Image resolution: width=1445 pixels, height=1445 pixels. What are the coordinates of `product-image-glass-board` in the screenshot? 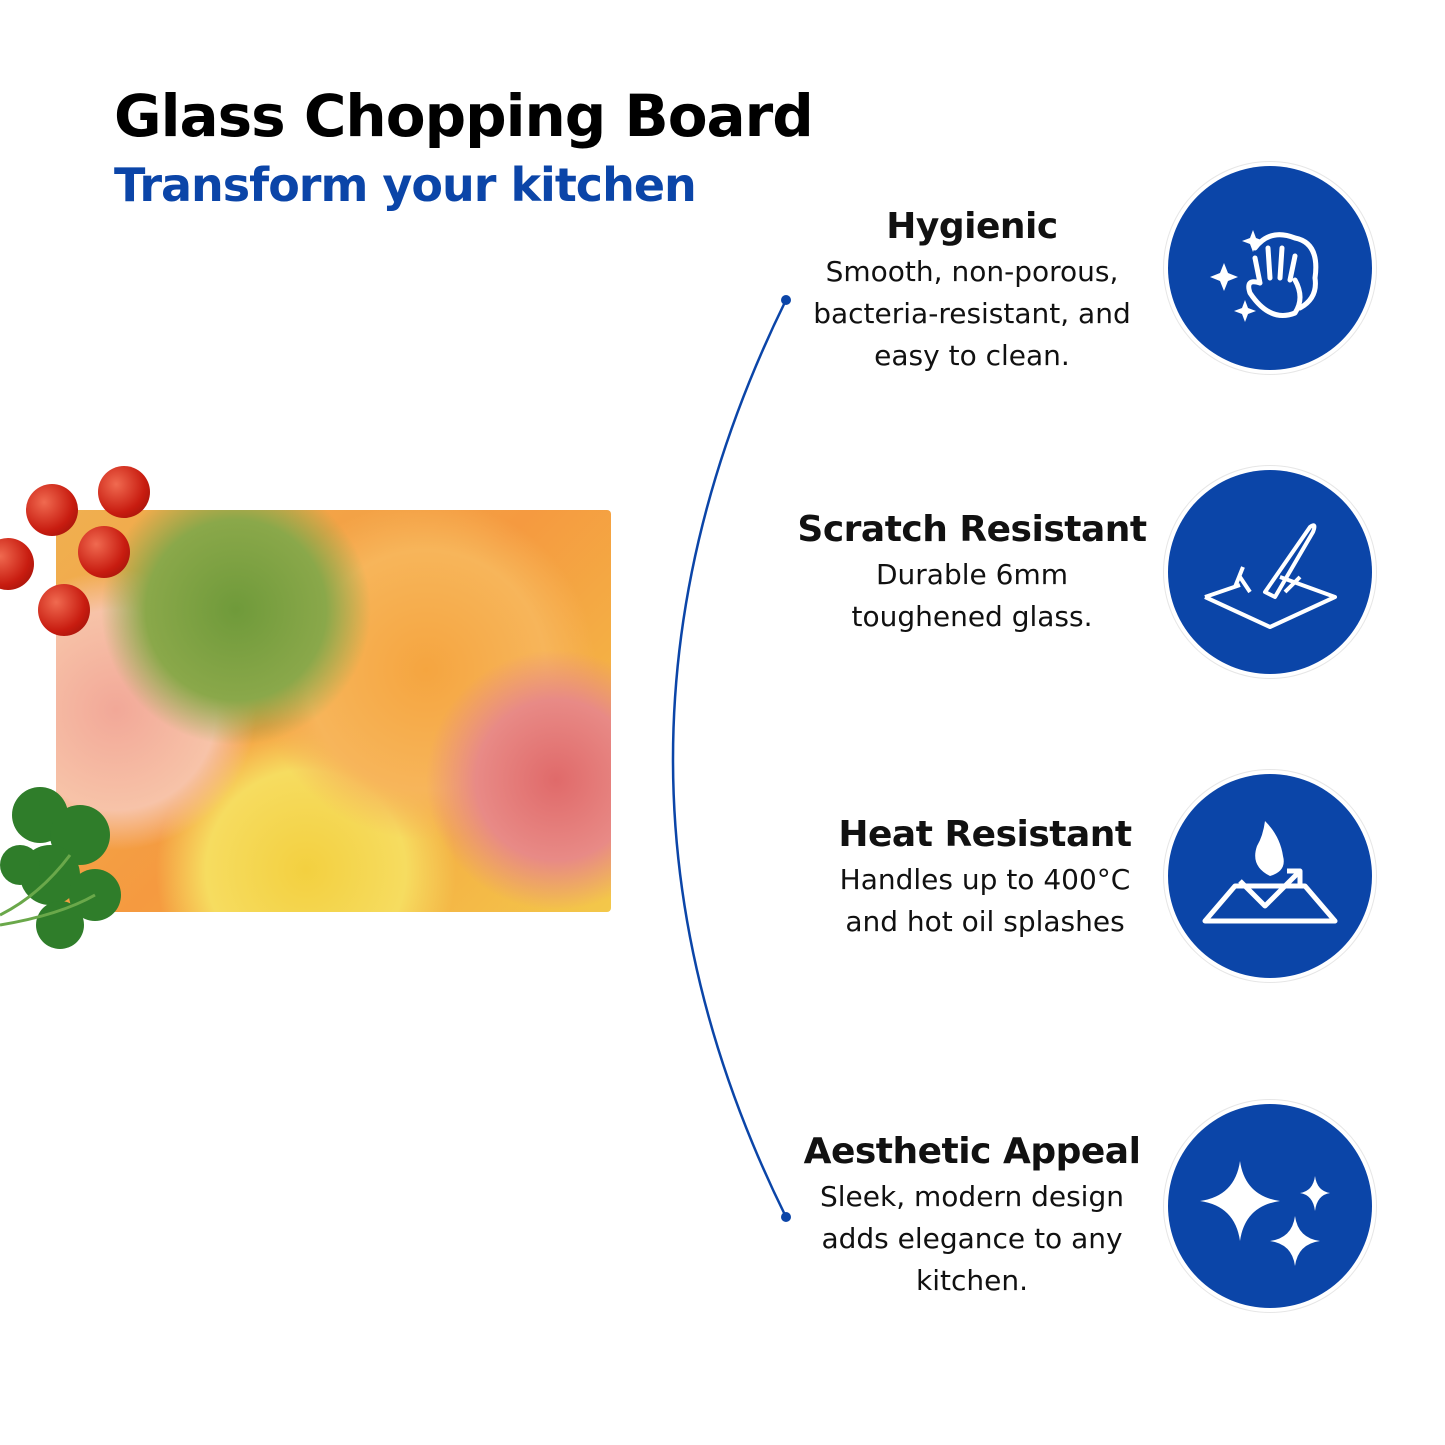 It's located at (333, 711).